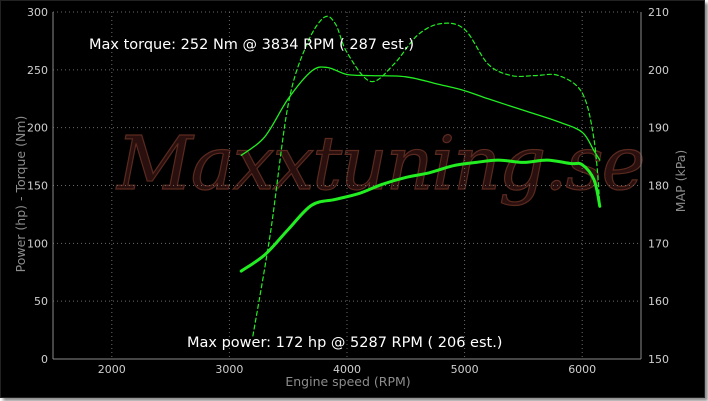  Describe the element at coordinates (344, 343) in the screenshot. I see `max-power-annotation: Max power: 172 hp @ 5287 RPM ( 206 est.)` at that location.